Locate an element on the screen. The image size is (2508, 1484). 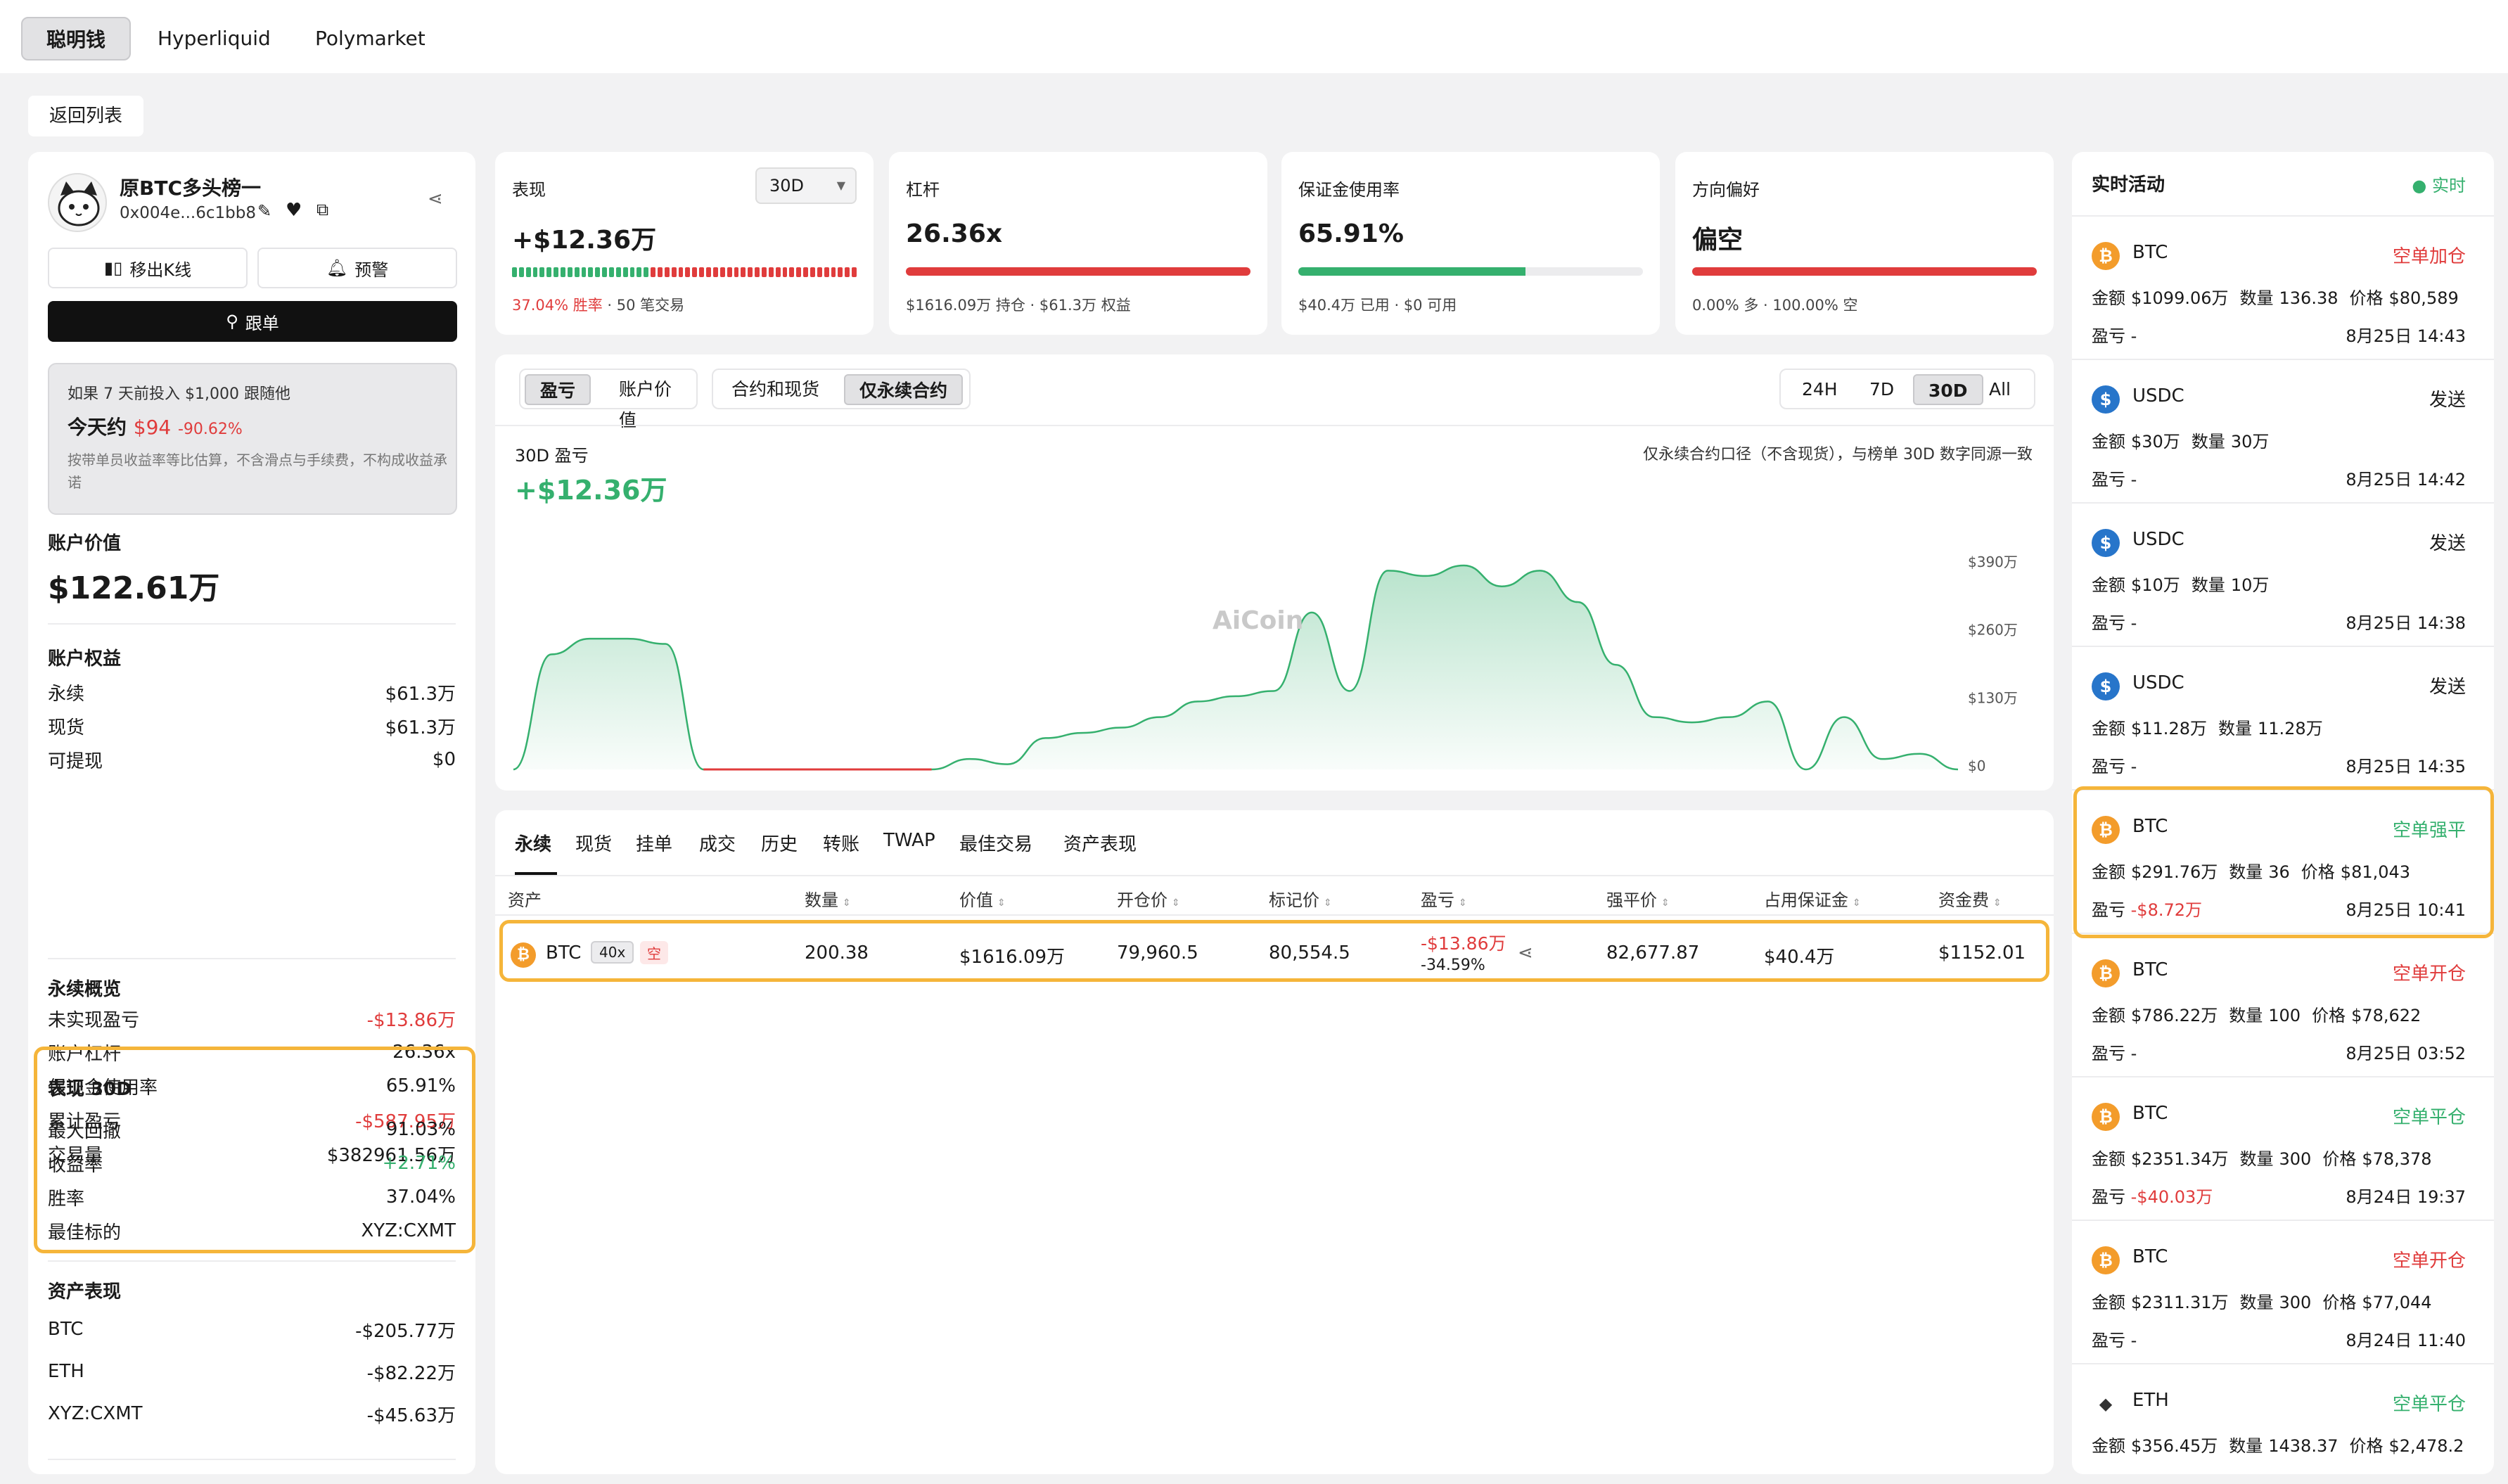
position-tab: 转账 is located at coordinates (841, 844).